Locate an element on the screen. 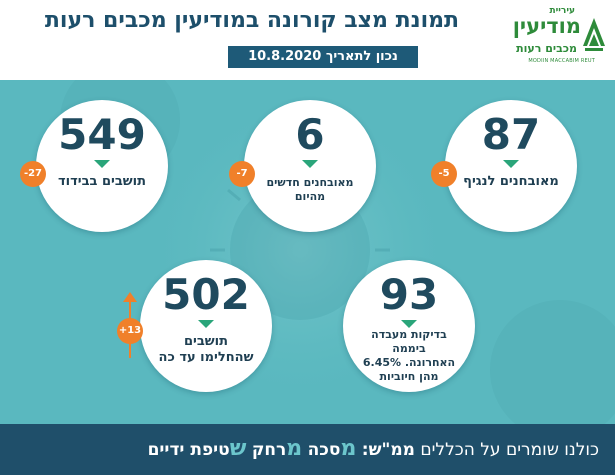 The height and width of the screenshot is (475, 615). up-arrow-icon is located at coordinates (130, 297).